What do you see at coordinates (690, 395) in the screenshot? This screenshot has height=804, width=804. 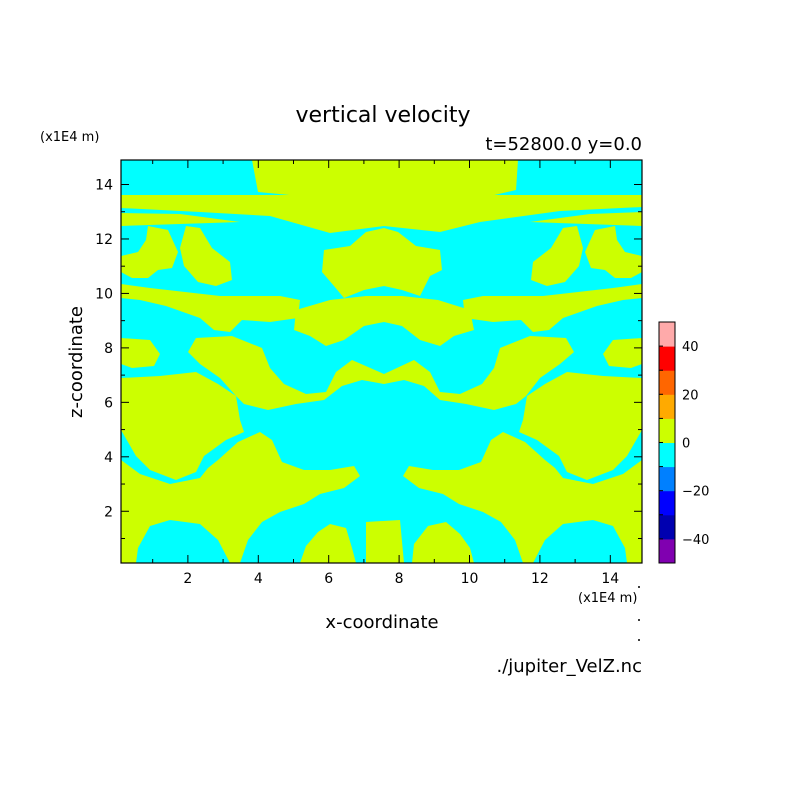 I see `colorbar-tick-label: 20` at bounding box center [690, 395].